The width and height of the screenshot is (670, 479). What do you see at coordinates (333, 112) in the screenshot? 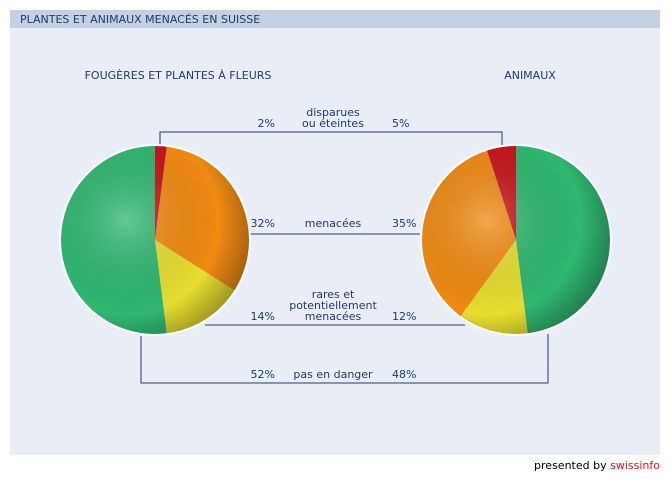
I see `category-label: disparues` at bounding box center [333, 112].